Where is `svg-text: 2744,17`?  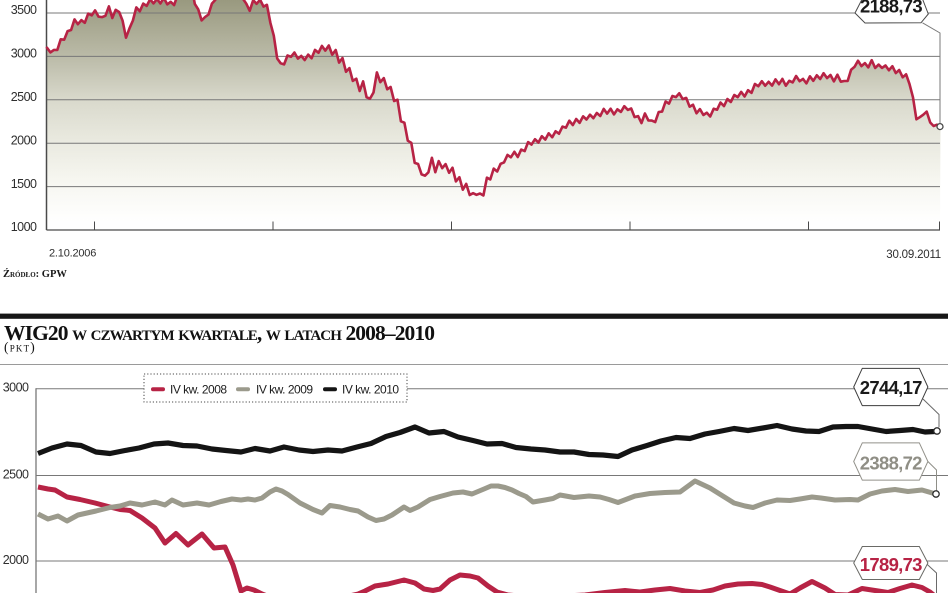
svg-text: 2744,17 is located at coordinates (891, 387).